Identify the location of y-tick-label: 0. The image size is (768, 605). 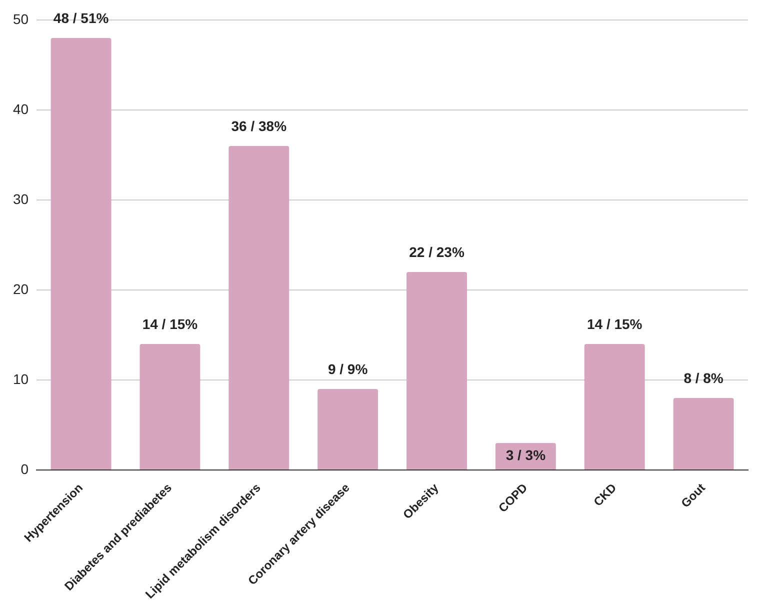
(24, 468).